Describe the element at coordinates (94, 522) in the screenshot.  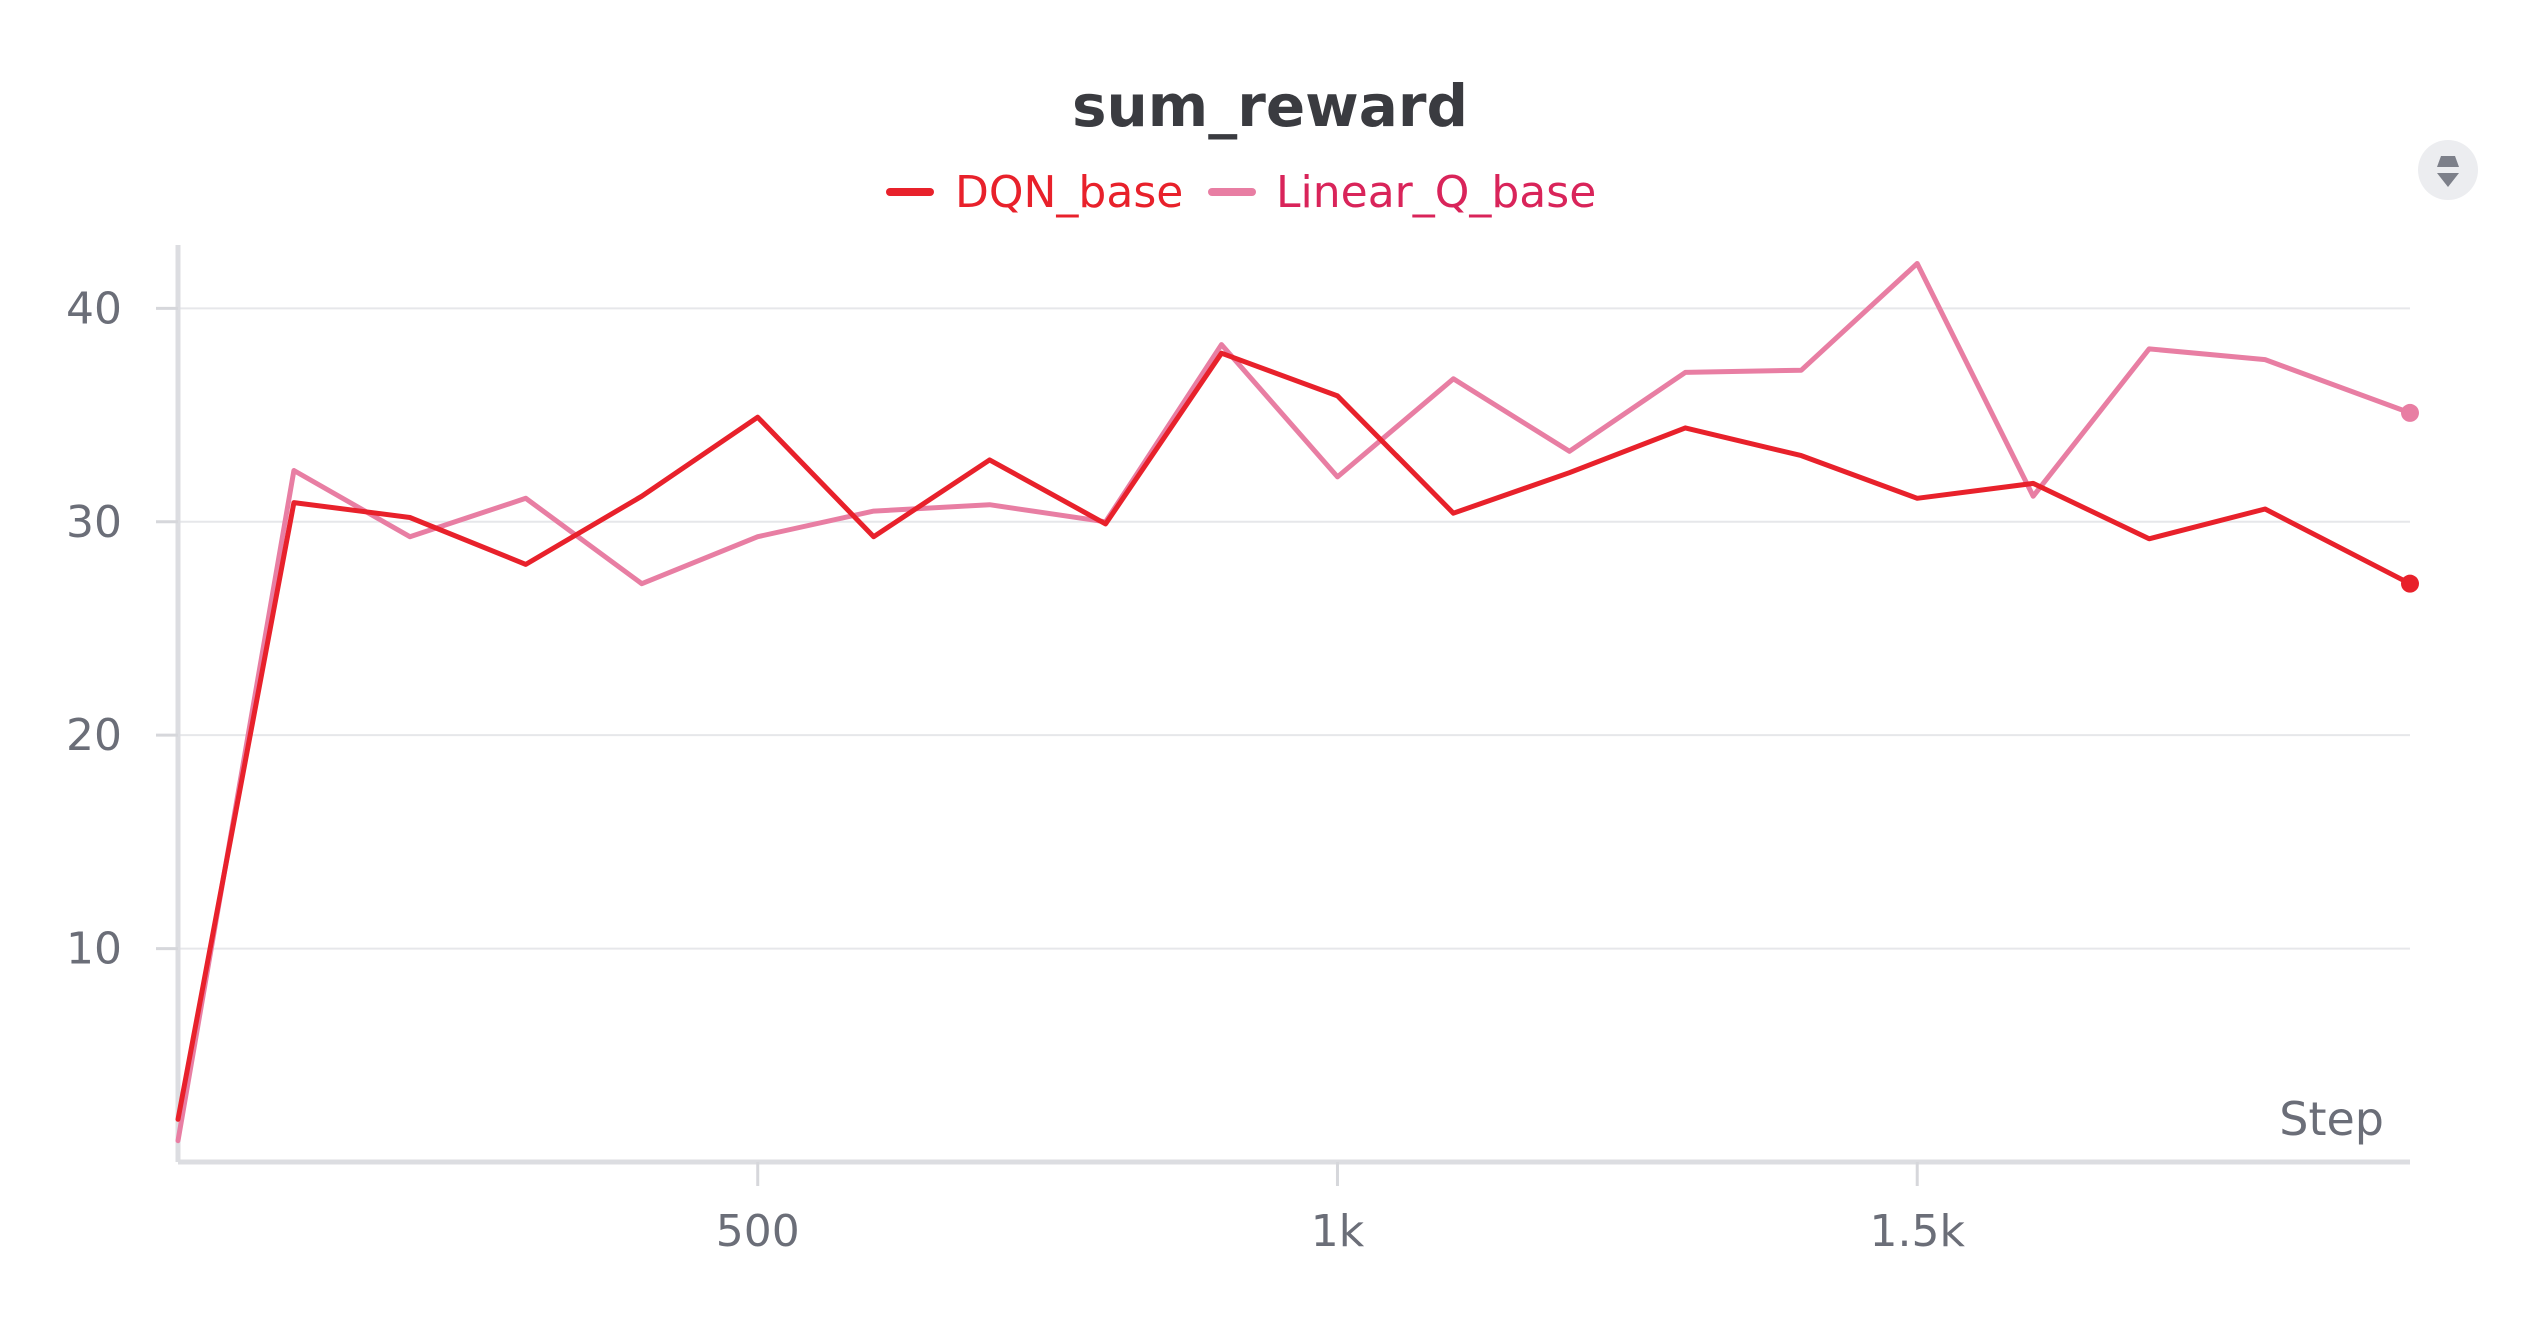
I see `y-tick-label-30: 30` at that location.